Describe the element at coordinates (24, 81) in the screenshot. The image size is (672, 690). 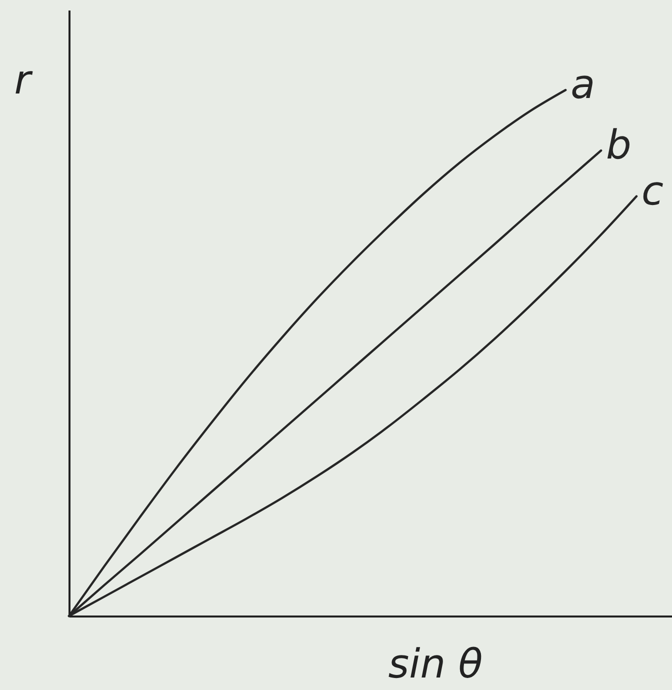
I see `y-axis-title: r` at that location.